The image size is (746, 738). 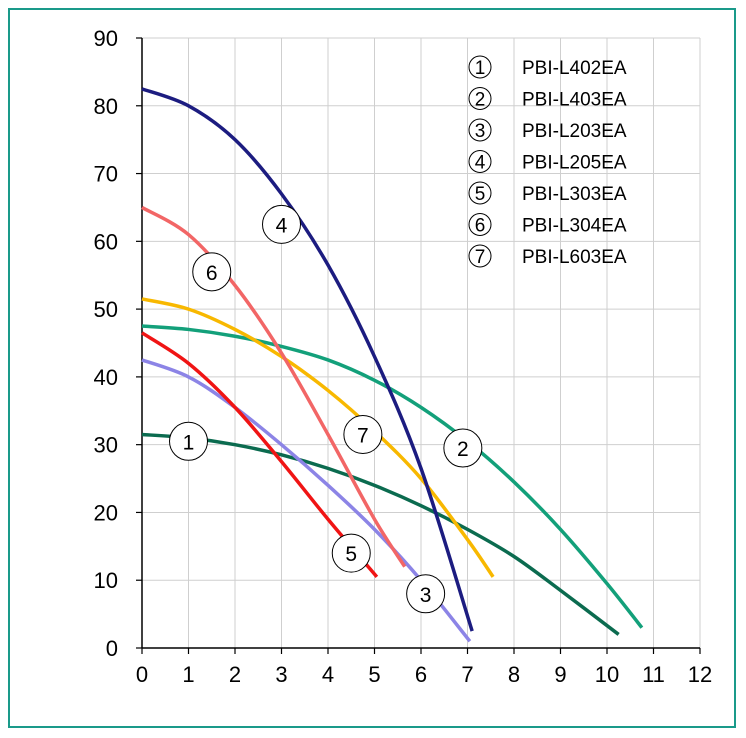 I want to click on legend-marker-number: 7, so click(x=480, y=257).